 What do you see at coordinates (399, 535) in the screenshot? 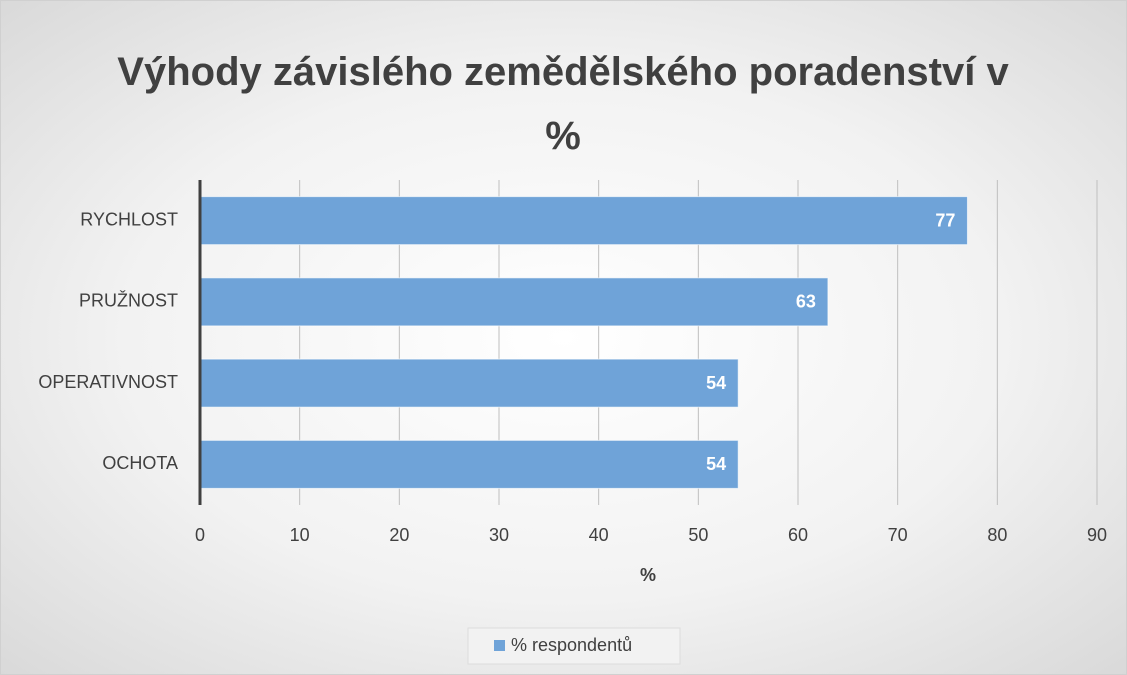
I see `x-tick-label: 20` at bounding box center [399, 535].